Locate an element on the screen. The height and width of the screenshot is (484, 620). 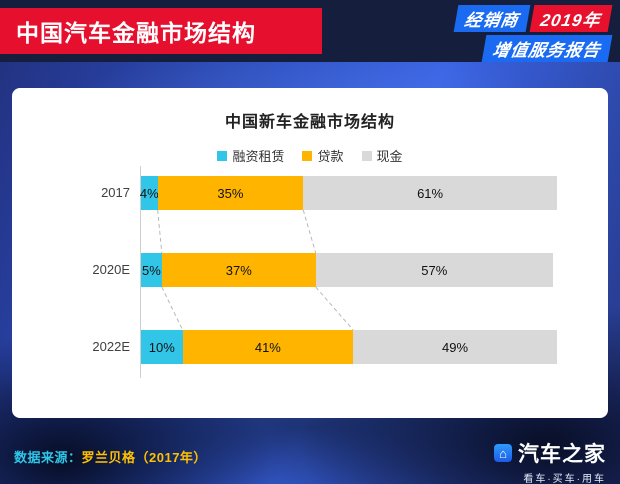
brand-logo-row: ⌂ 汽车之家 is located at coordinates (550, 453).